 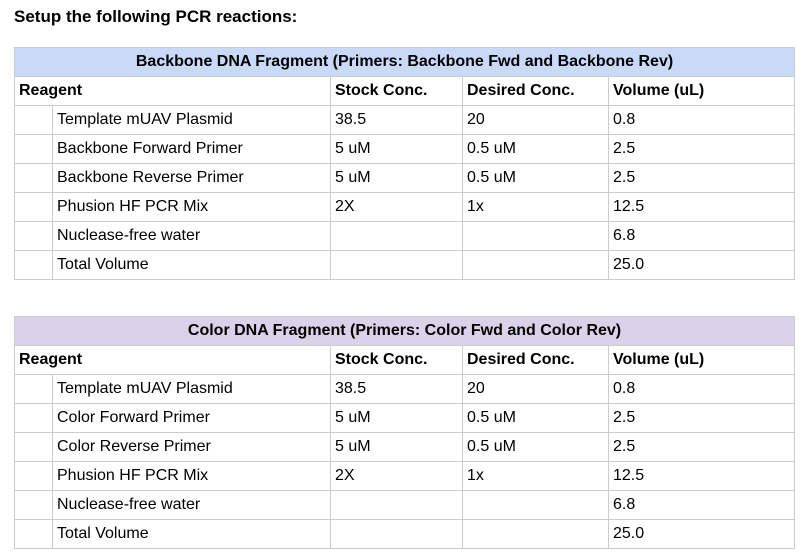 I want to click on title-row: Backbone DNA Fragment (Primers, so click(x=404, y=62).